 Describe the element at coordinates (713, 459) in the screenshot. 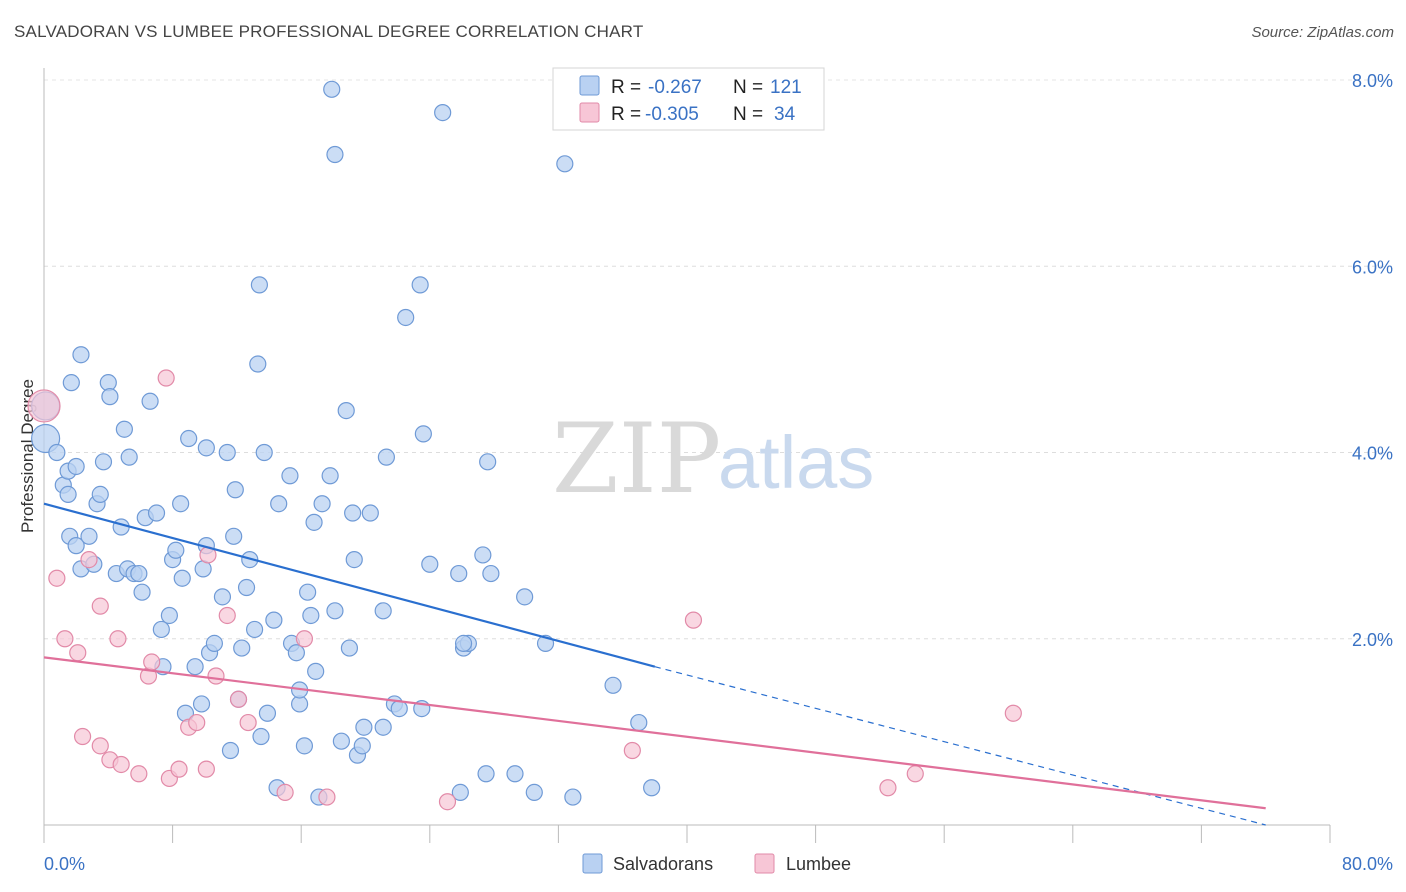

I see `watermark: ZIP atlas` at that location.